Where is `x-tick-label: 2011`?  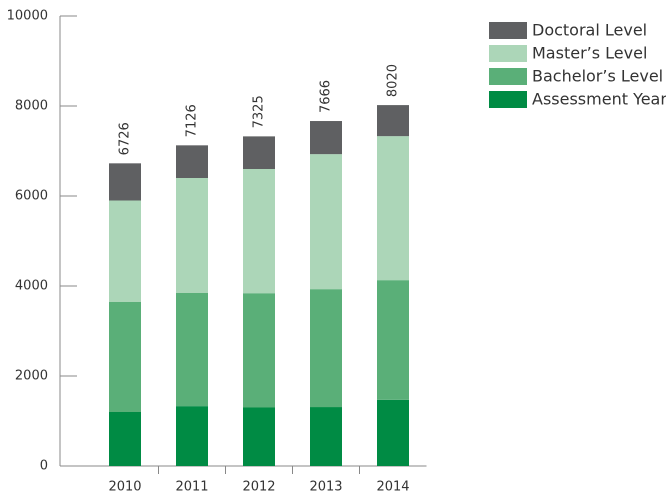 x-tick-label: 2011 is located at coordinates (191, 486).